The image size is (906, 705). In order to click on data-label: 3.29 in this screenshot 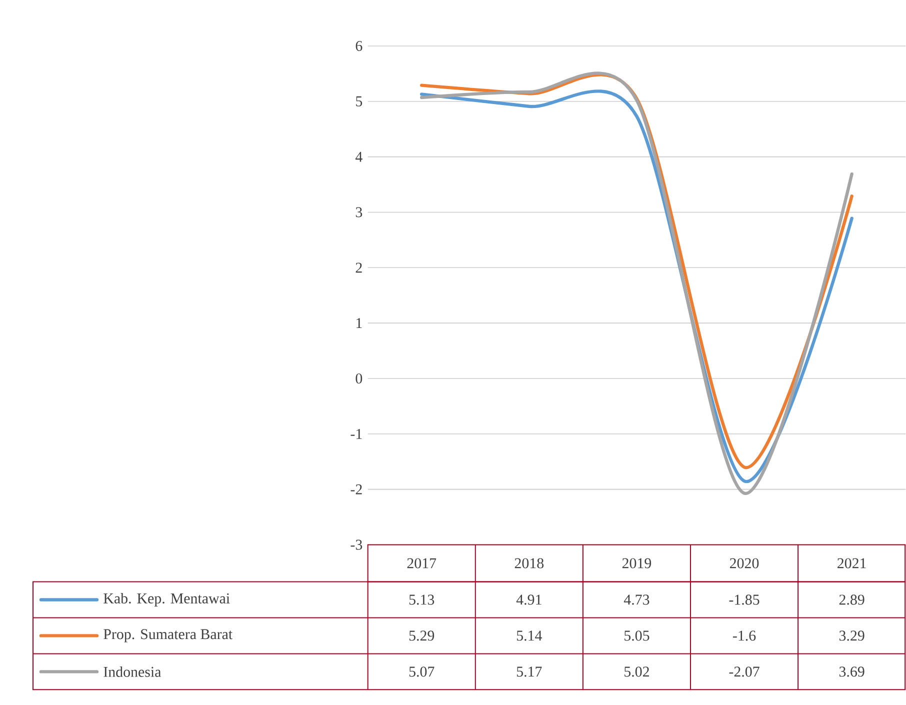, I will do `click(851, 635)`.